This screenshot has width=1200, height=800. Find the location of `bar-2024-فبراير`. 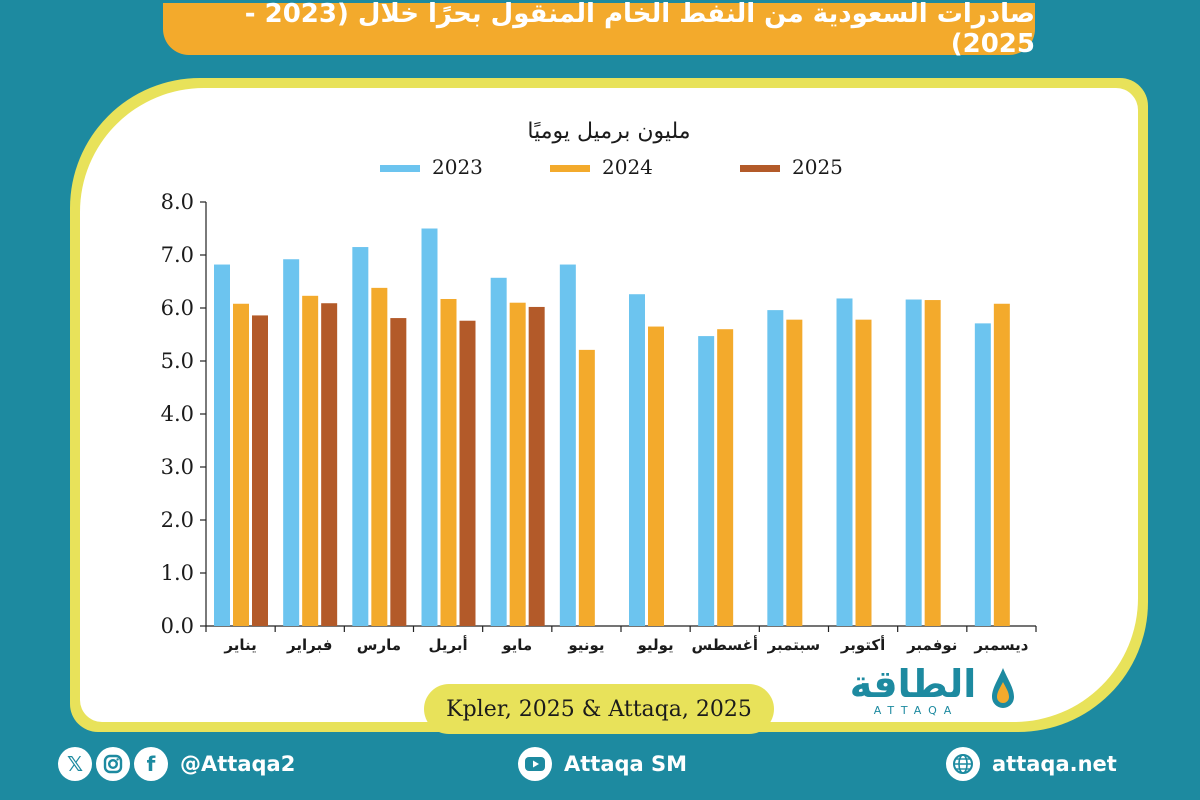

bar-2024-فبراير is located at coordinates (310, 460).